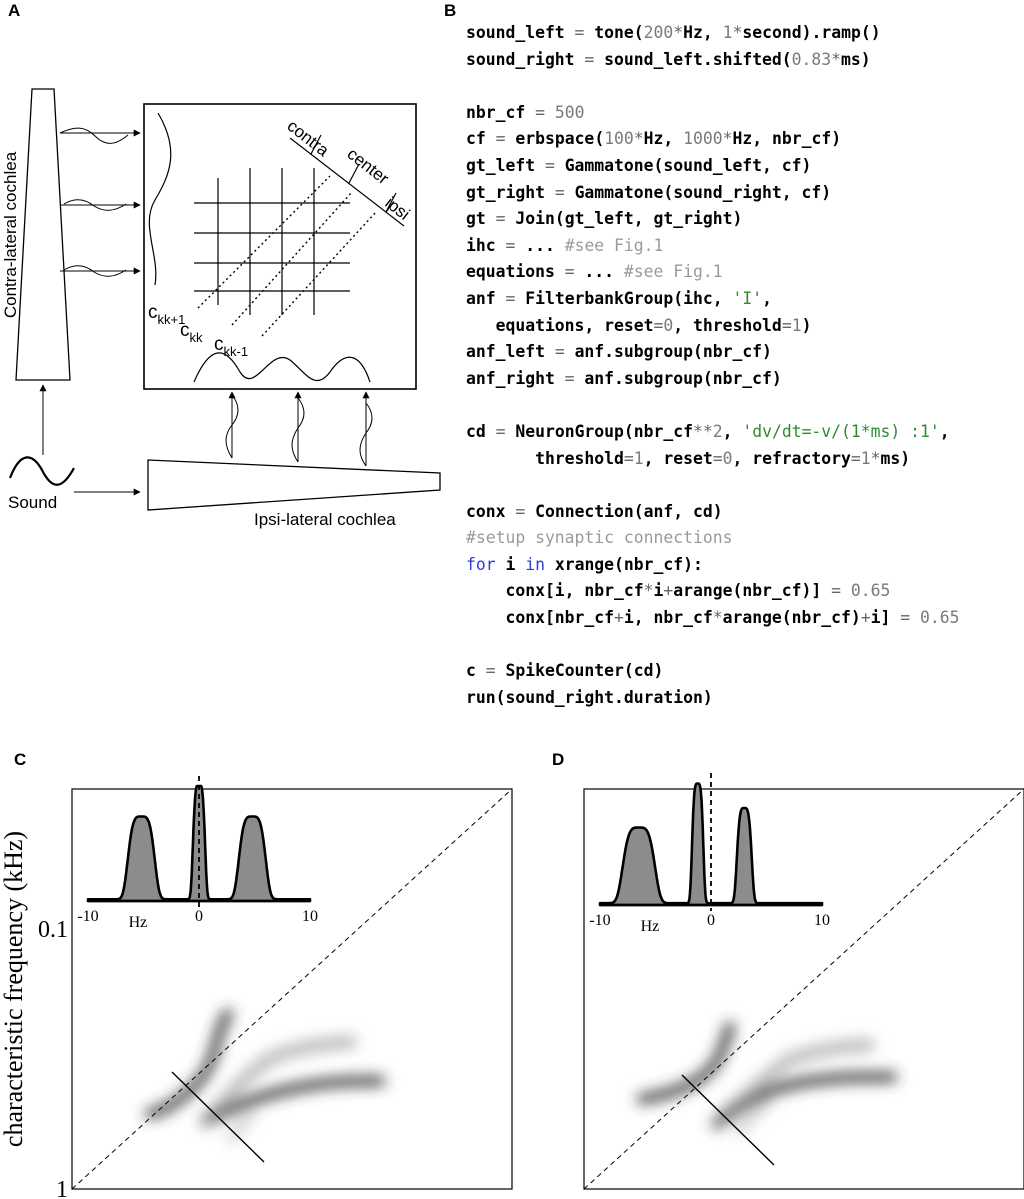  I want to click on code-token: equations, so click(510, 272).